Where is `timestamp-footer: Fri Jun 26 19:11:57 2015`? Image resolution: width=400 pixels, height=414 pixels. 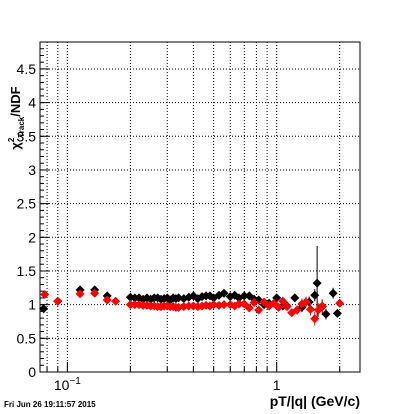
timestamp-footer: Fri Jun 26 19:11:57 2015 is located at coordinates (50, 404).